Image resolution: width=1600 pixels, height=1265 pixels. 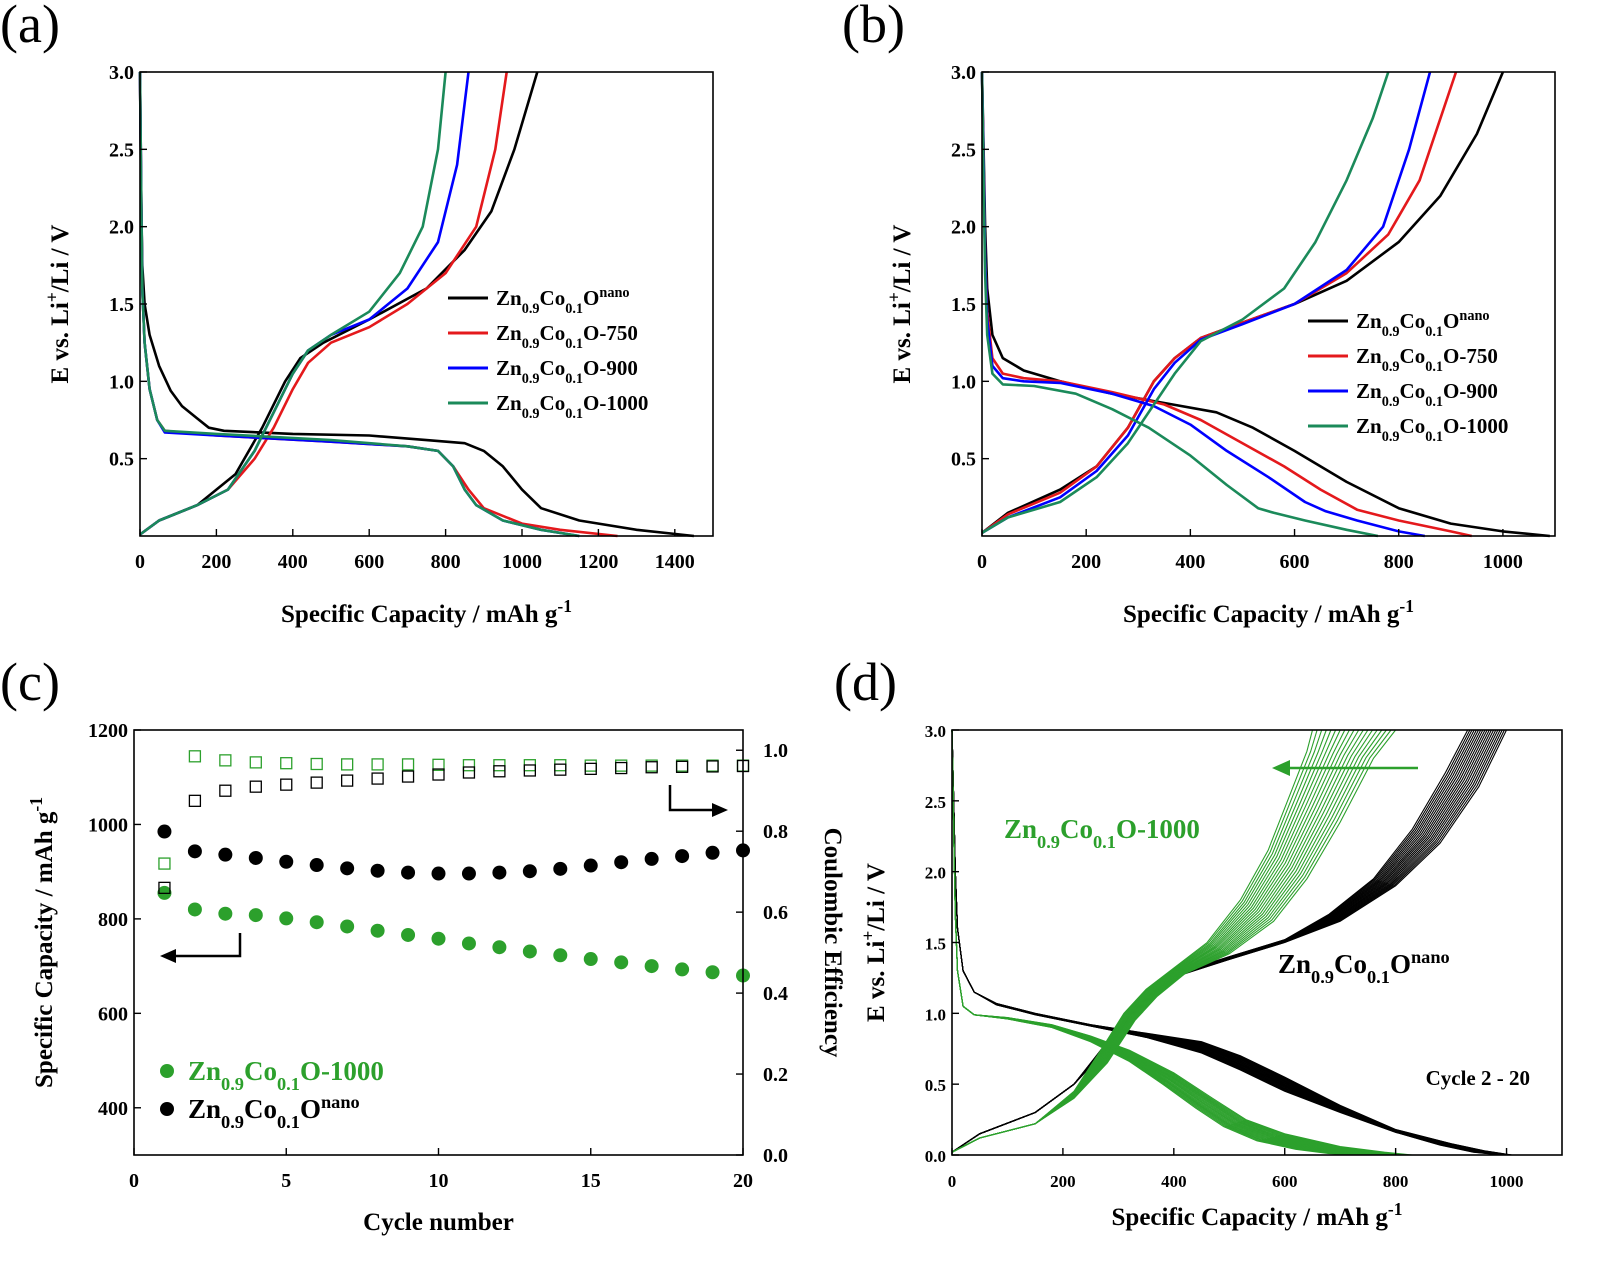 I want to click on legend-label: Zn0.9Co0.1Onano, so click(x=563, y=301).